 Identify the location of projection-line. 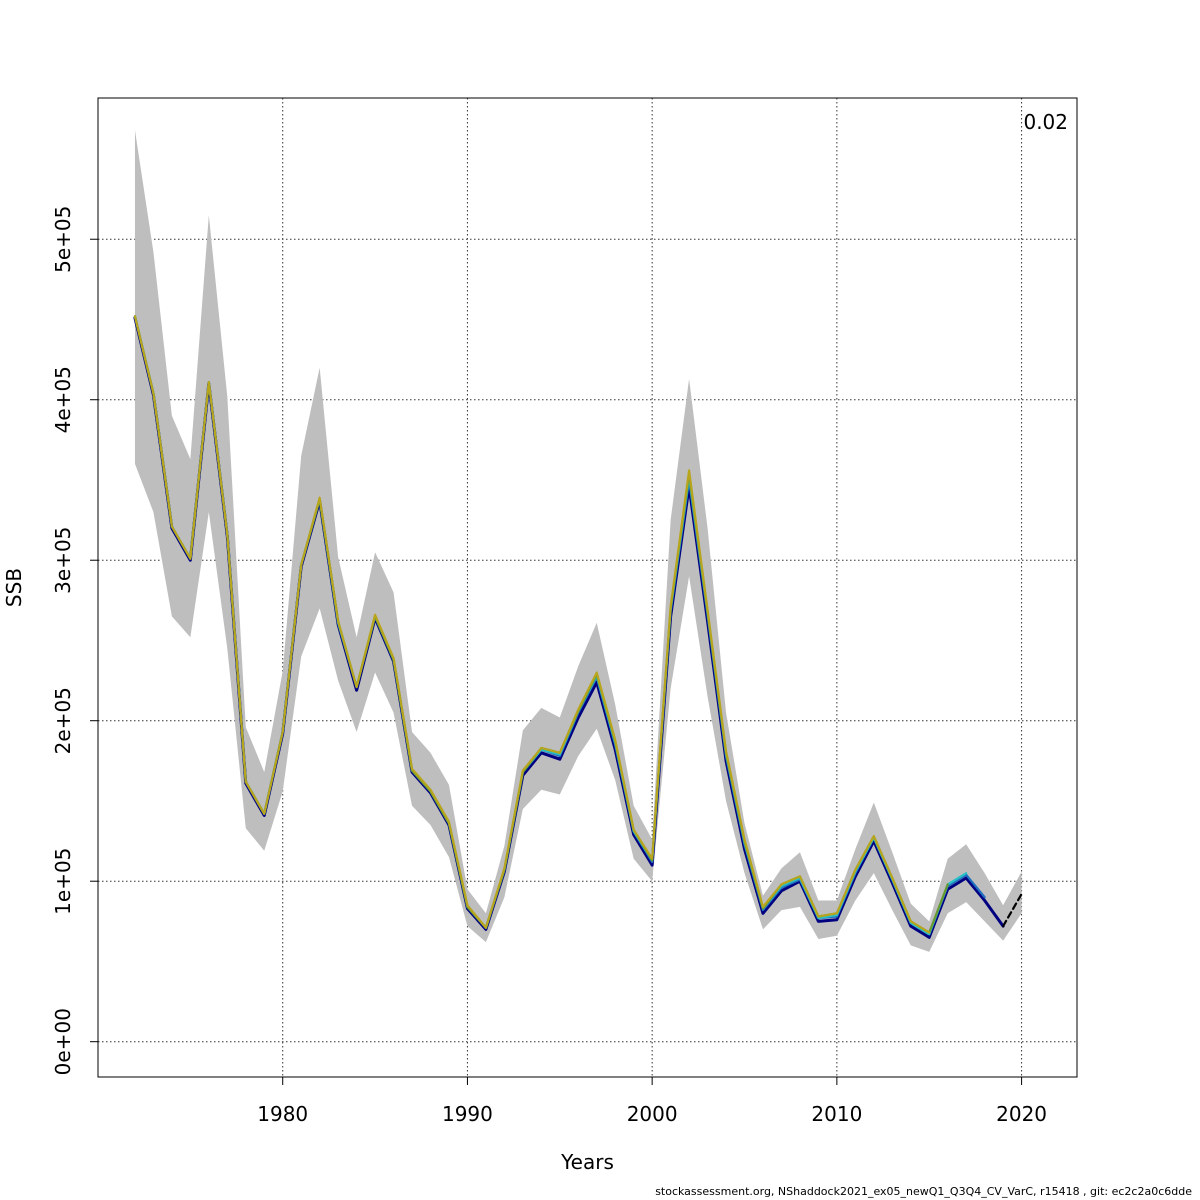
(1012, 910).